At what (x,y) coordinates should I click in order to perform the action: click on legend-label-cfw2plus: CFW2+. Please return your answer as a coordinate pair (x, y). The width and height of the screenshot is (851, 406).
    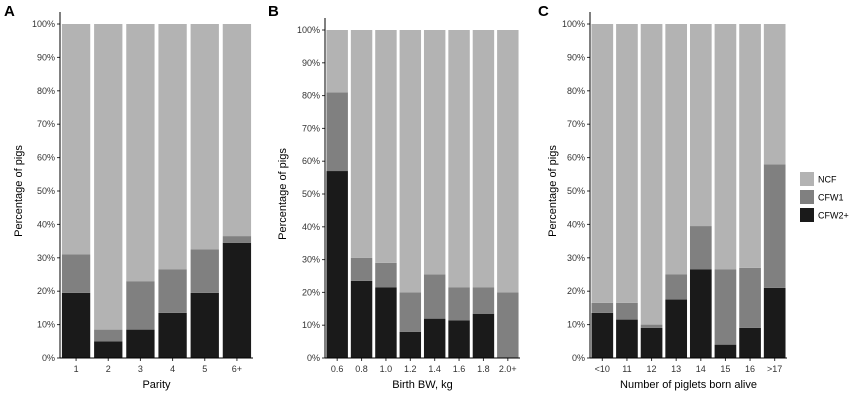
    Looking at the image, I should click on (833, 216).